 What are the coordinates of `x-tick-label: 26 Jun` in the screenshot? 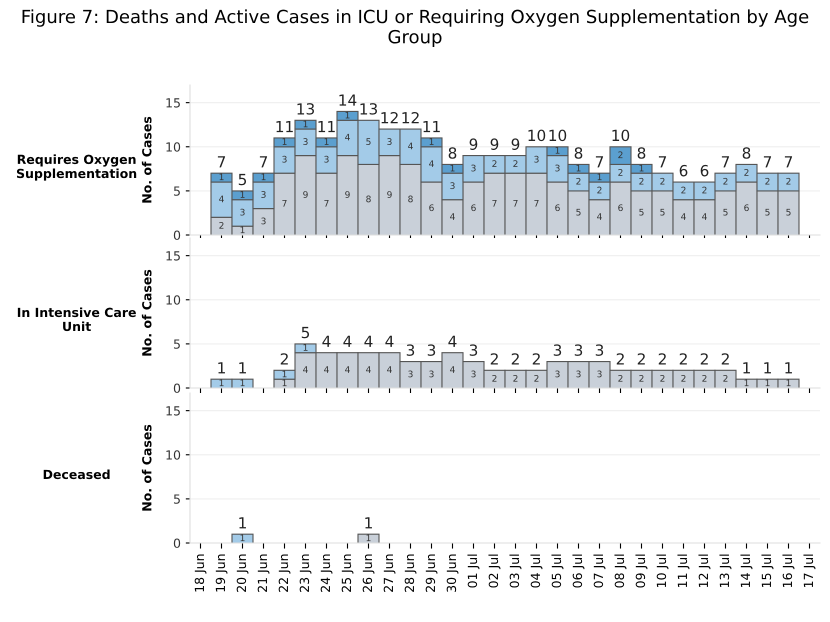 It's located at (368, 573).